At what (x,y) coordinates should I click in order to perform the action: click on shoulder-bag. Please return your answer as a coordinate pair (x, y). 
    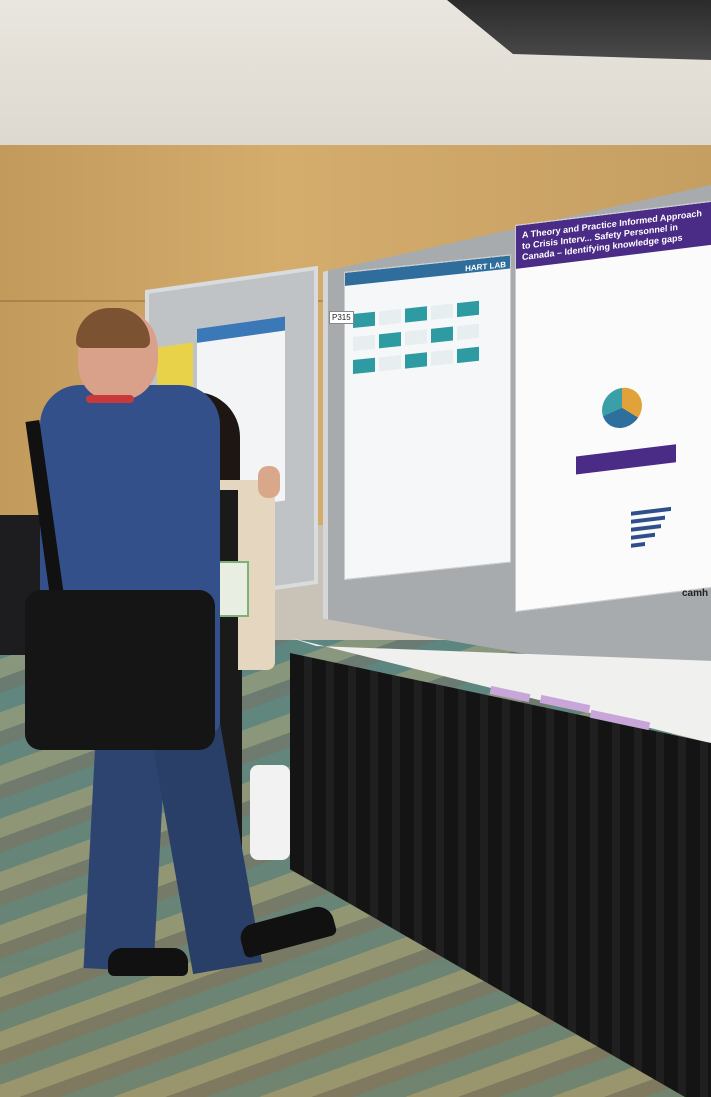
    Looking at the image, I should click on (120, 670).